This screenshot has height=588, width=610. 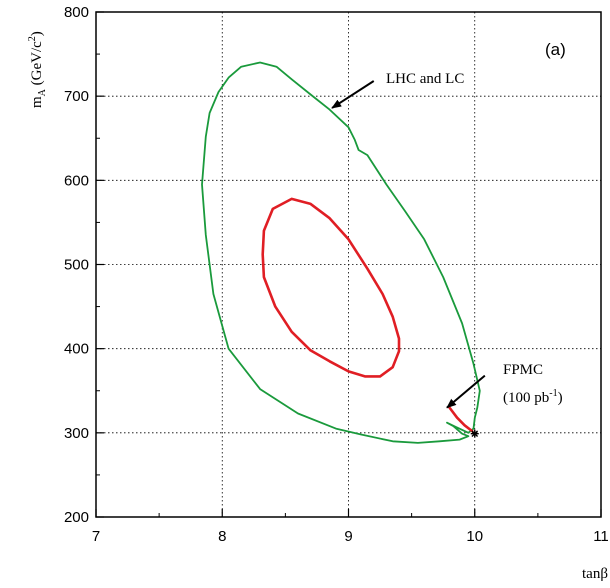 I want to click on y-axis-label-close: ), so click(x=37, y=33).